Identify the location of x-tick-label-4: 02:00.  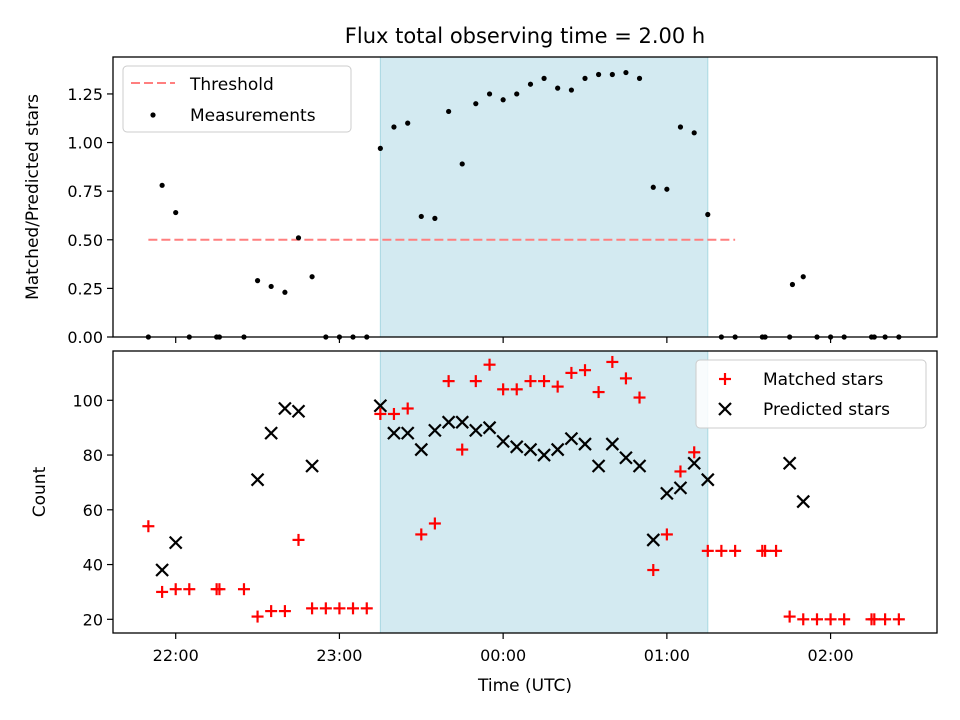
(831, 655).